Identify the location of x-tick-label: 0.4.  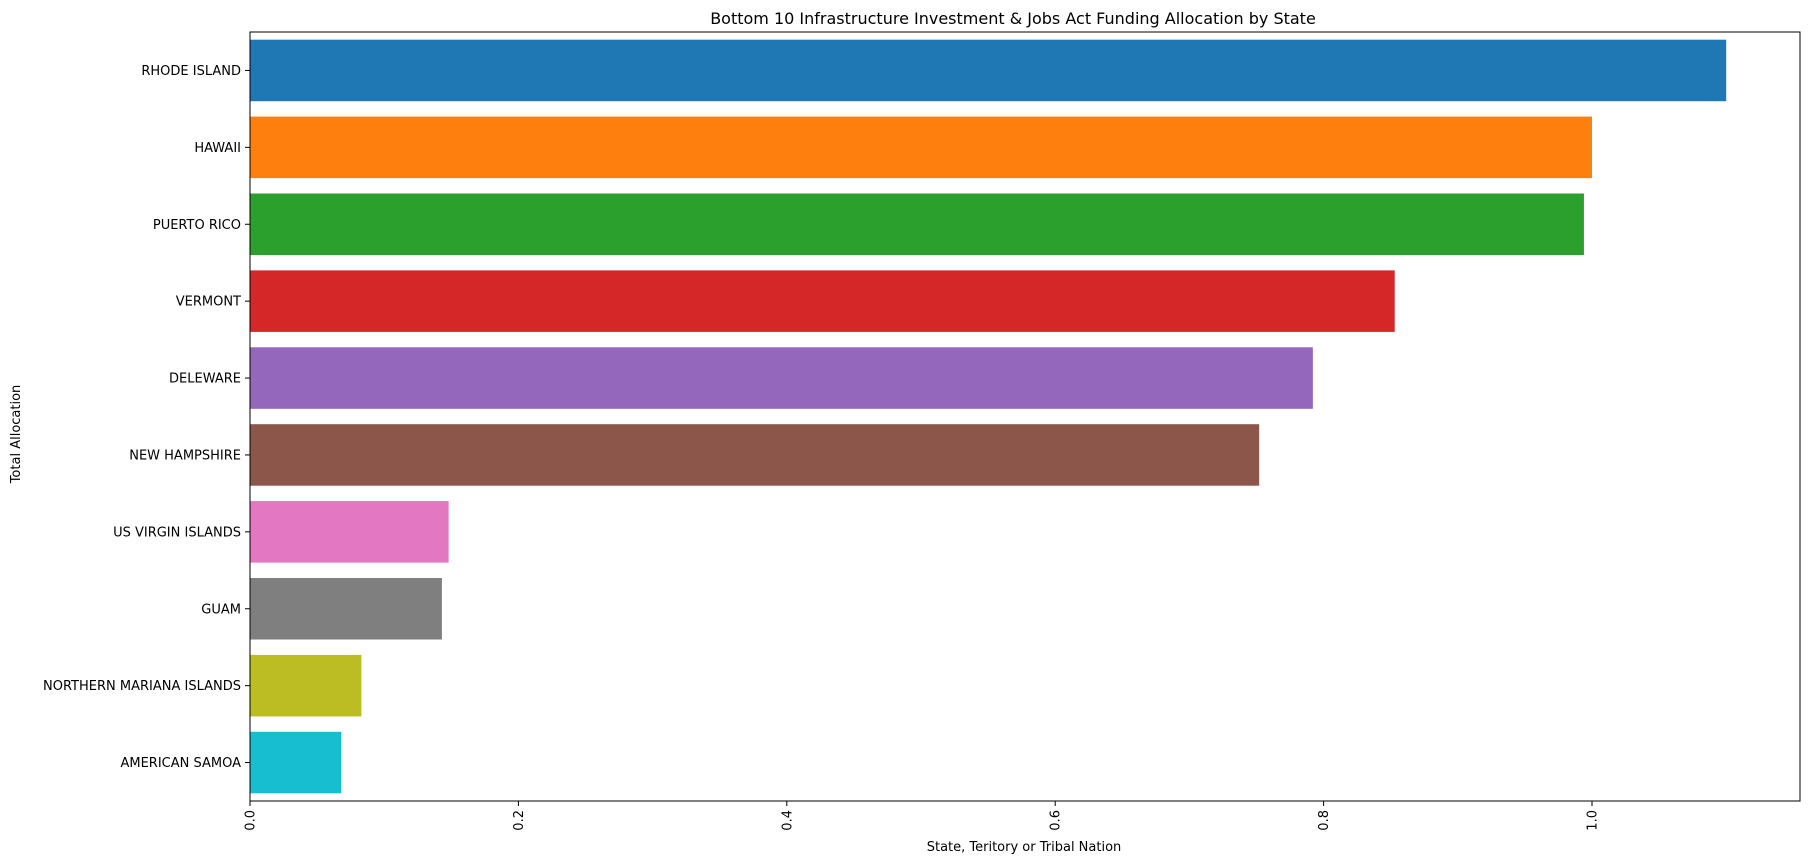
(787, 820).